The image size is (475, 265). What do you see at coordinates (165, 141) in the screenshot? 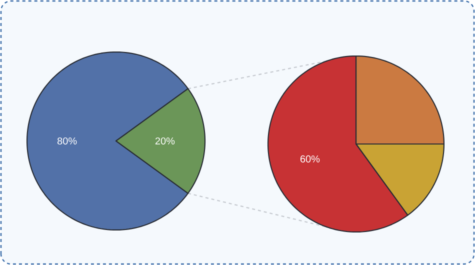
I see `data-label: 20%` at bounding box center [165, 141].